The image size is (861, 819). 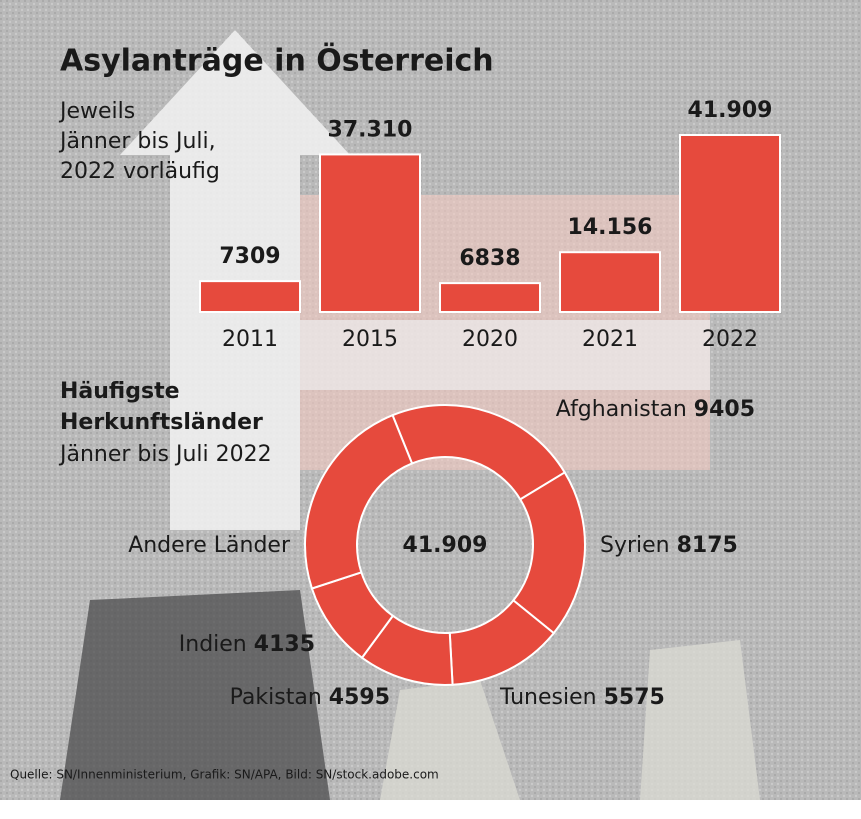 I want to click on segment-label: Indien 4135, so click(x=247, y=644).